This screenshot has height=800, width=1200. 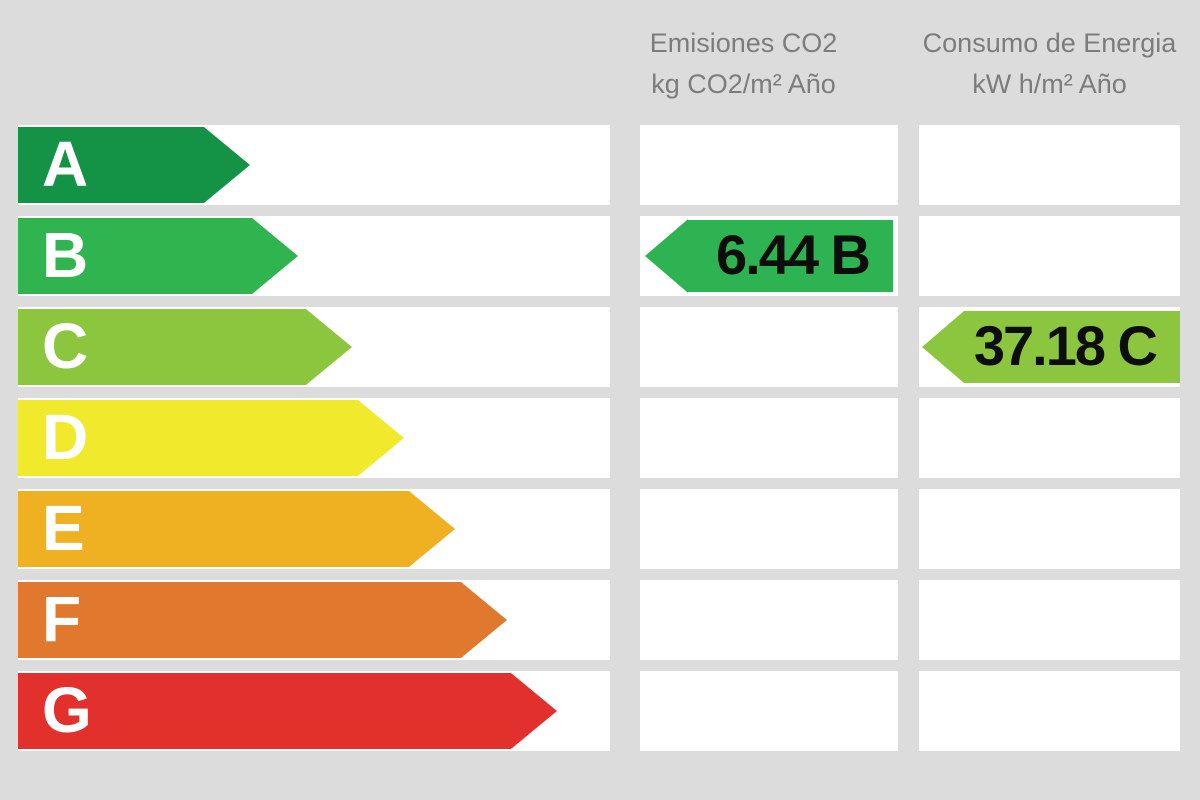 What do you see at coordinates (600, 529) in the screenshot?
I see `rating-row-e: E` at bounding box center [600, 529].